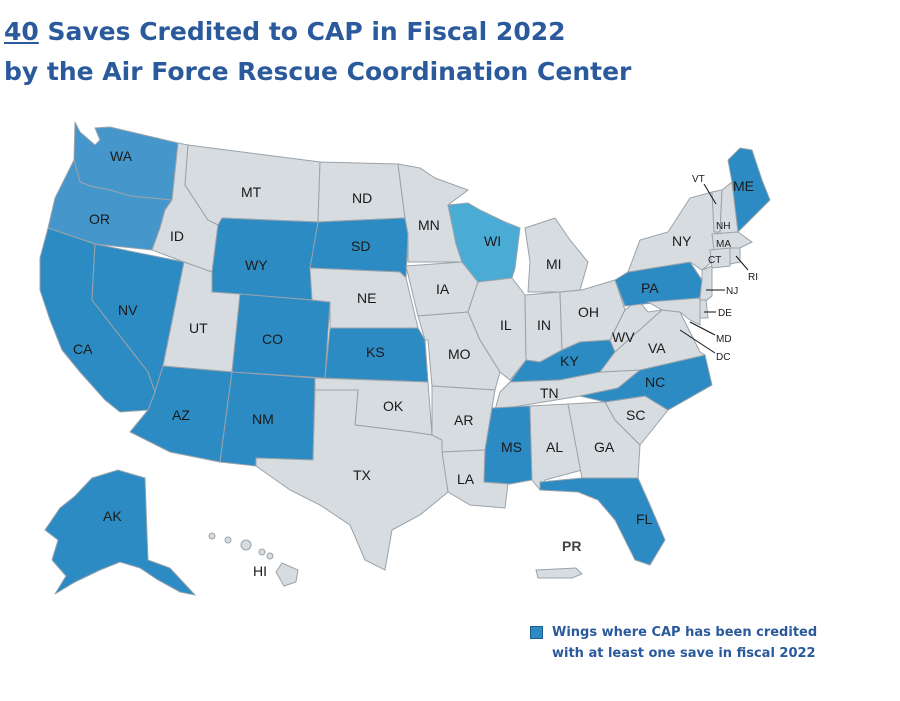  I want to click on saves-count: 40, so click(21, 31).